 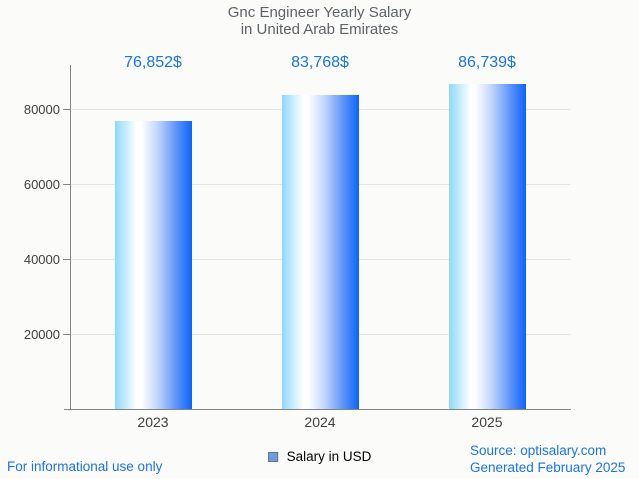 I want to click on x-tick-label: 2025, so click(x=487, y=422).